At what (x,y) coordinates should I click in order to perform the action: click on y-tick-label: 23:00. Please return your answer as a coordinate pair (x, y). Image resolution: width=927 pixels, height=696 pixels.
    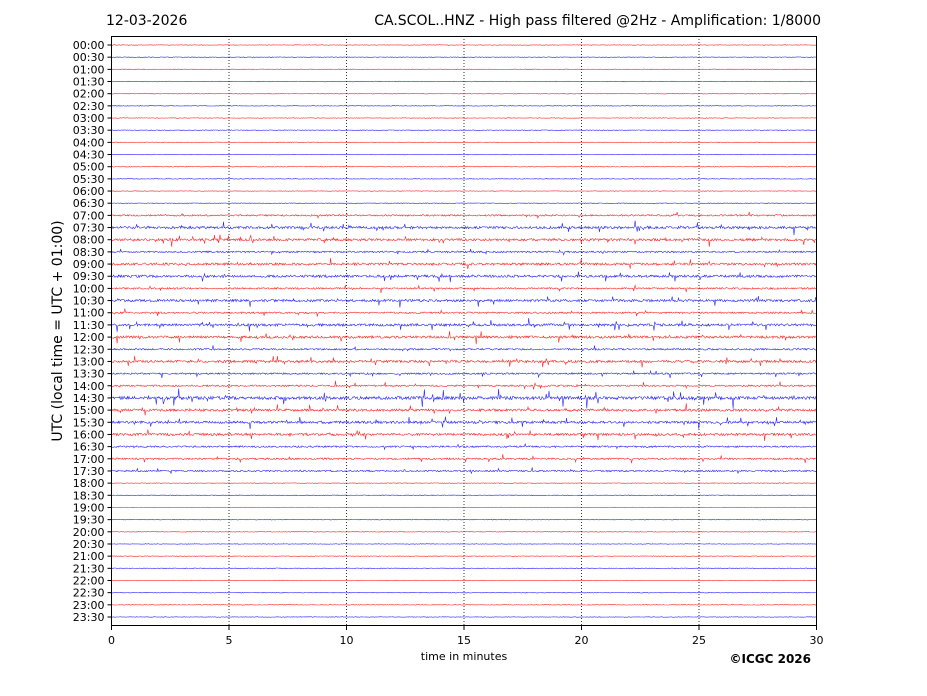
    Looking at the image, I should click on (89, 605).